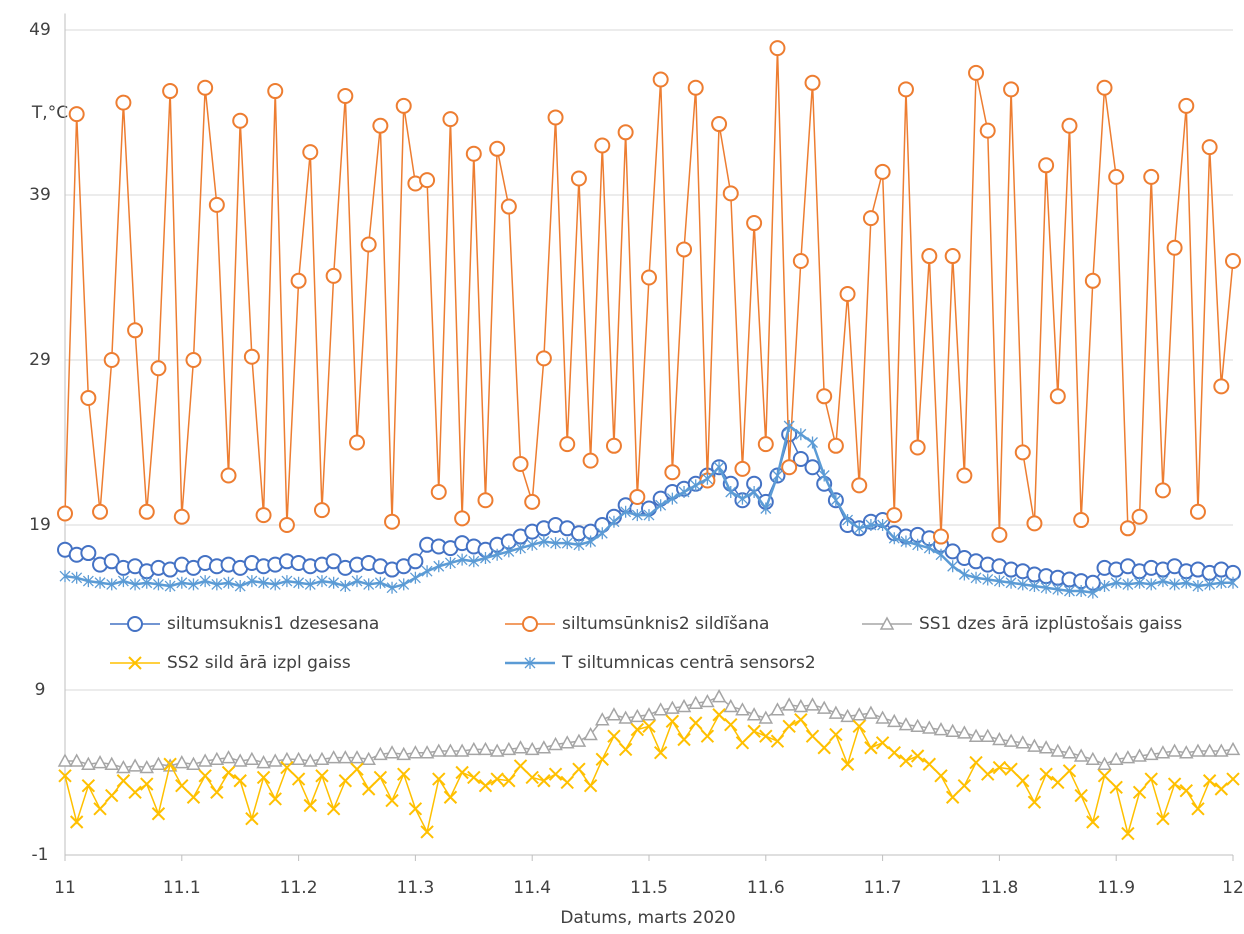 The width and height of the screenshot is (1244, 934). What do you see at coordinates (647, 918) in the screenshot?
I see `x-axis-label: Datums, marts 2020` at bounding box center [647, 918].